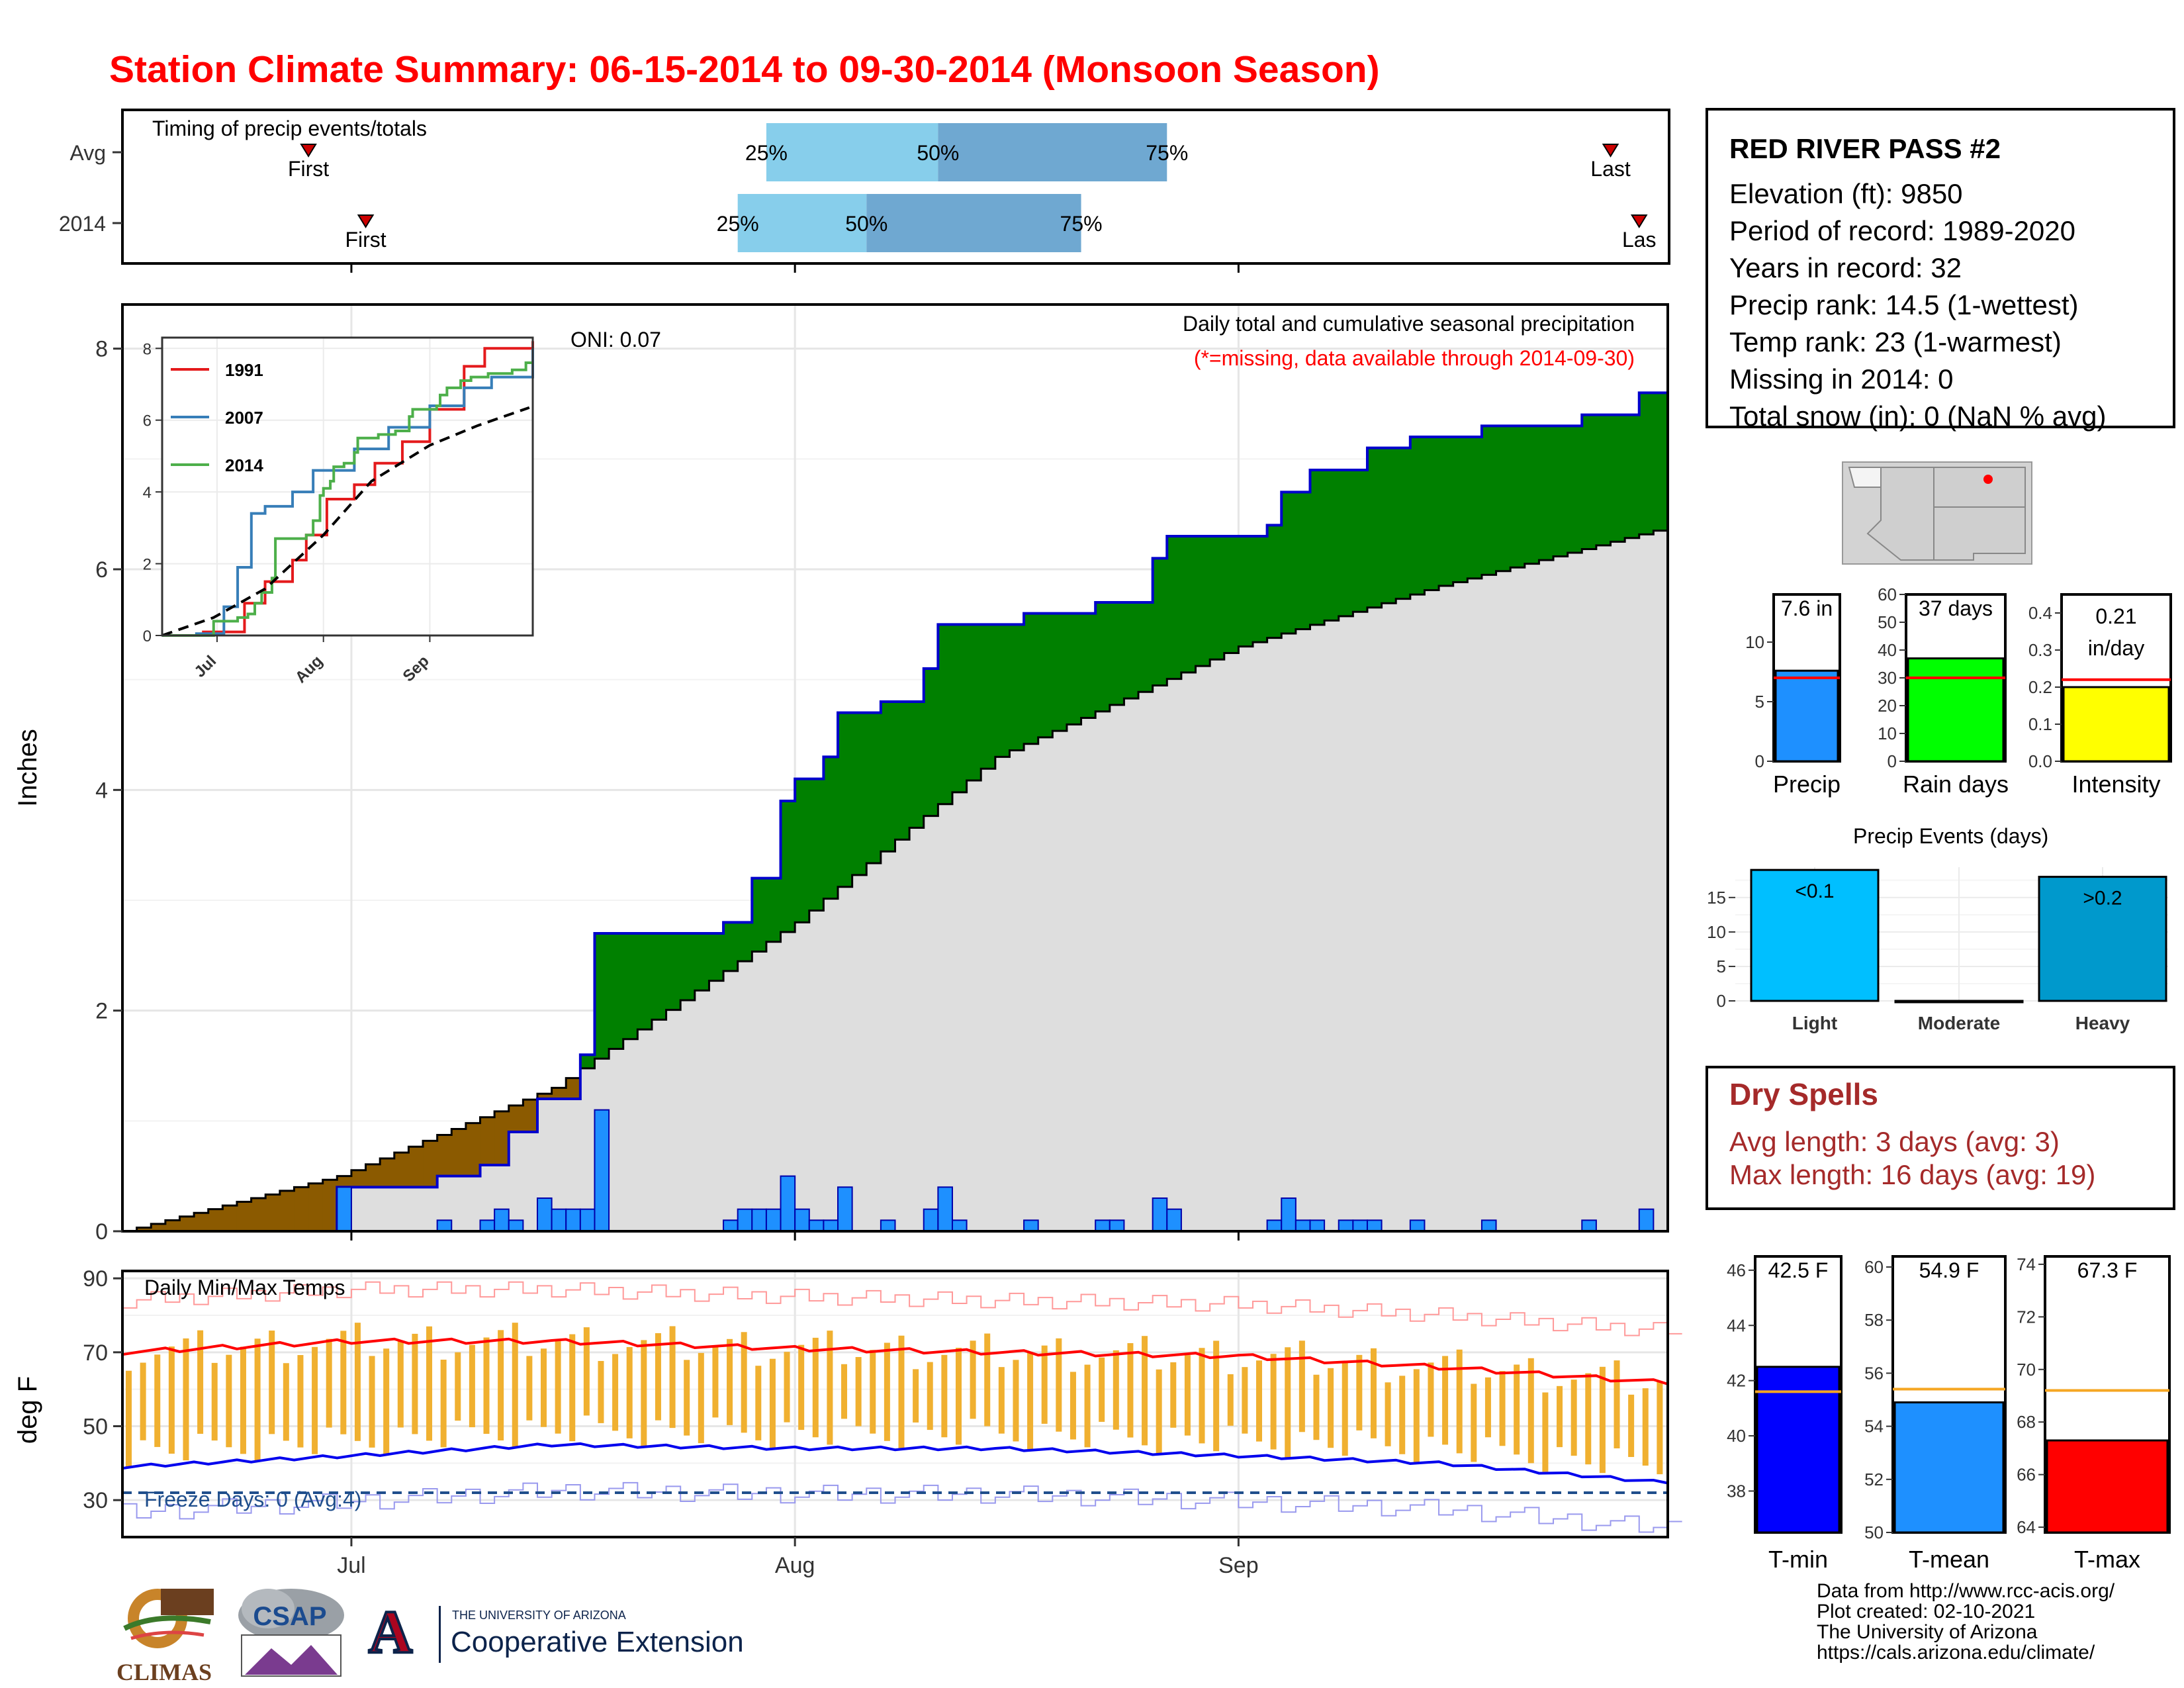 Image resolution: width=2184 pixels, height=1688 pixels. What do you see at coordinates (895, 1463) in the screenshot?
I see `avg-min-temp-line` at bounding box center [895, 1463].